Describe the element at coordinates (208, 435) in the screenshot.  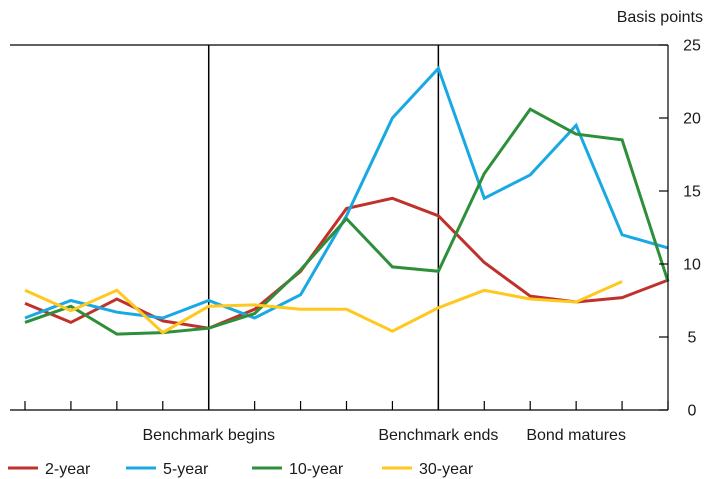
I see `x-category-label: Benchmark begins` at that location.